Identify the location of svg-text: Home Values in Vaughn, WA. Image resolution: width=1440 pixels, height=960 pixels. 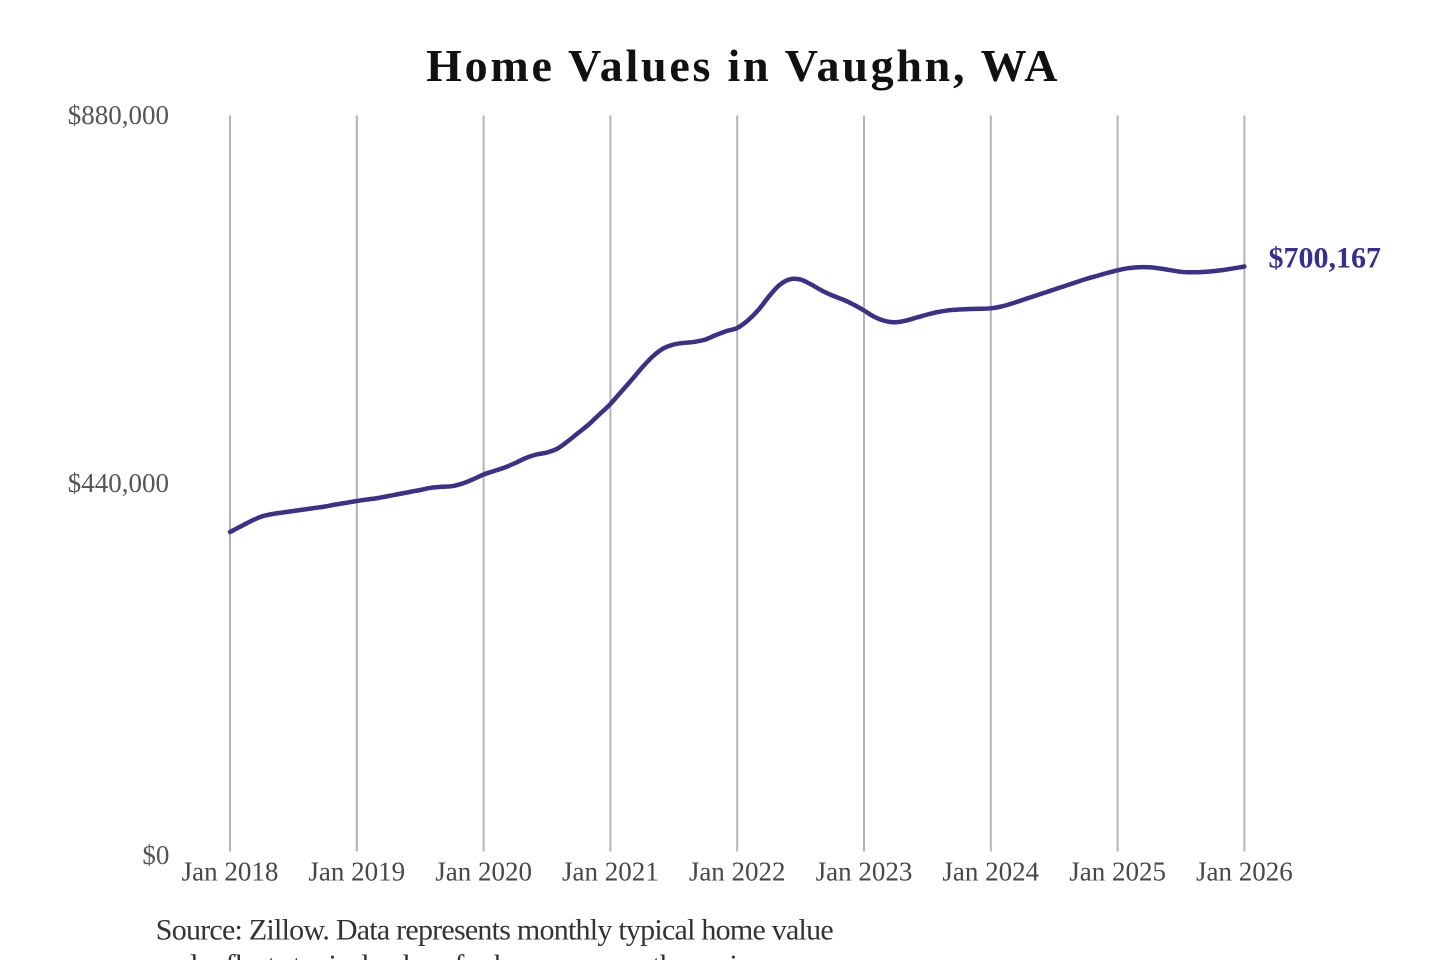
(743, 65).